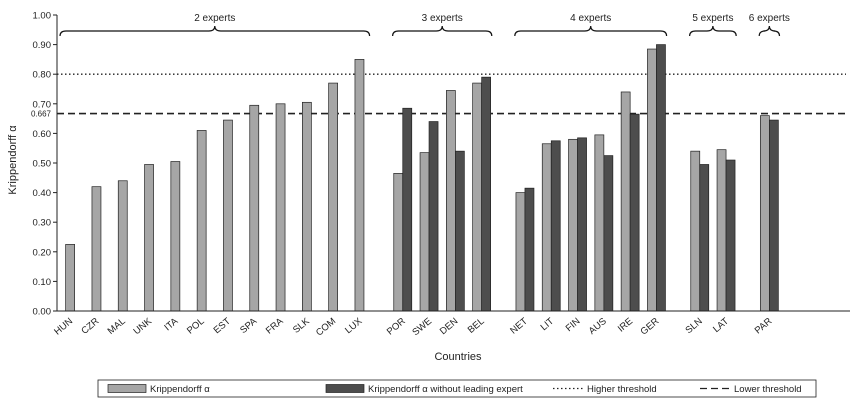 The height and width of the screenshot is (403, 858). I want to click on bar-without-sln, so click(704, 238).